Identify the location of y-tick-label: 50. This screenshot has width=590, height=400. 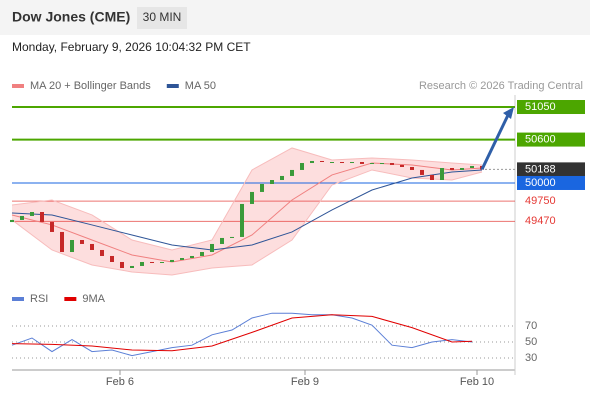
(531, 342).